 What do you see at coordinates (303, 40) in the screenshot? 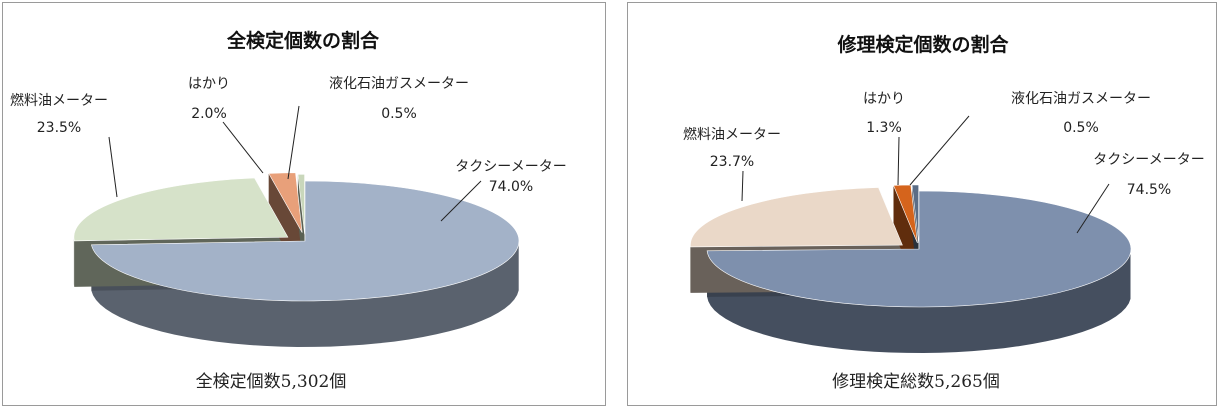
I see `chart-title: 全検定個数の割合` at bounding box center [303, 40].